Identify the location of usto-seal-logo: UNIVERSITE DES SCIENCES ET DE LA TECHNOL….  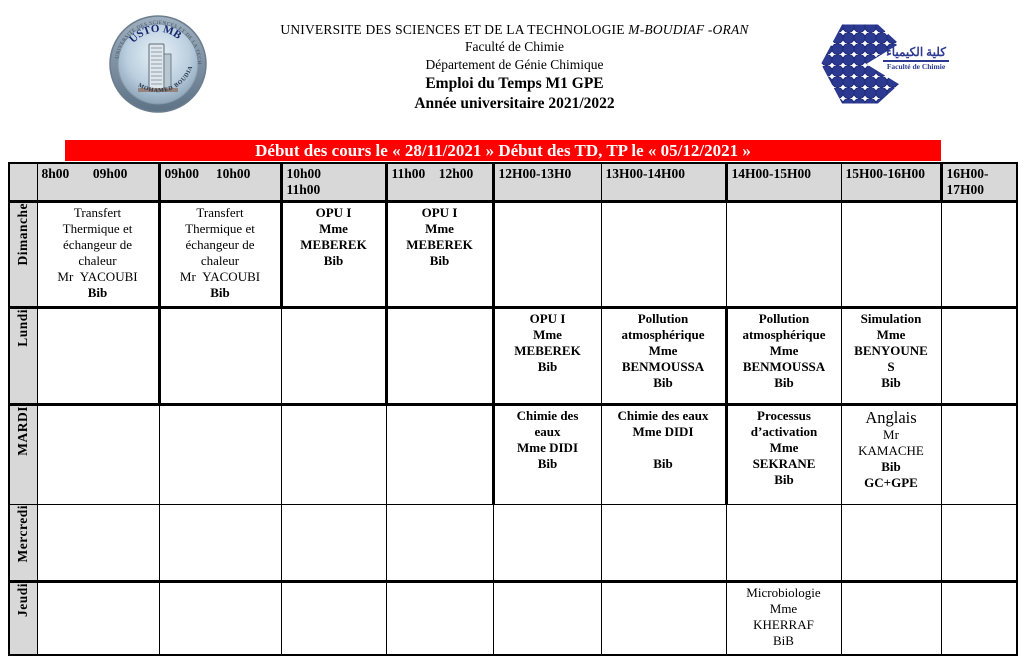
(157, 62).